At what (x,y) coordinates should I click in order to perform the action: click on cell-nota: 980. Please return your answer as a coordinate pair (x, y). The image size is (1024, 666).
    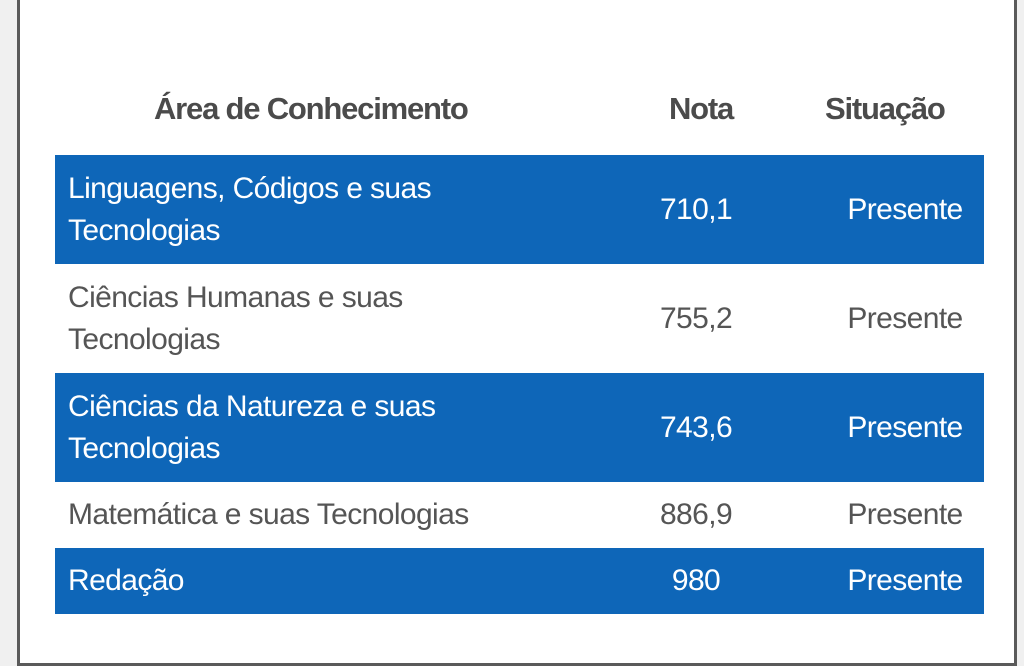
    Looking at the image, I should click on (696, 580).